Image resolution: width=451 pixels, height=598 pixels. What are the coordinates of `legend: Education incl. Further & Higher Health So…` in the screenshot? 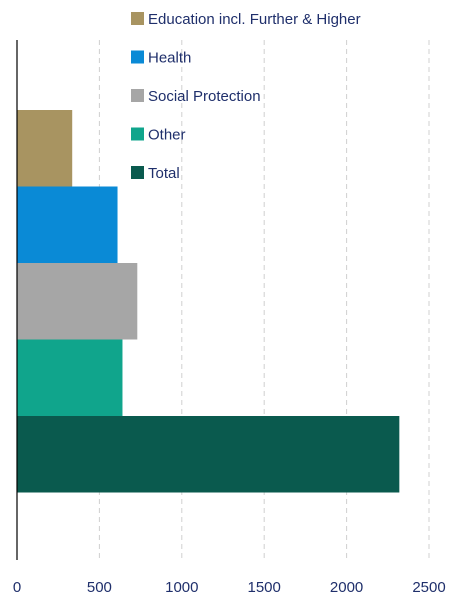 It's located at (246, 96).